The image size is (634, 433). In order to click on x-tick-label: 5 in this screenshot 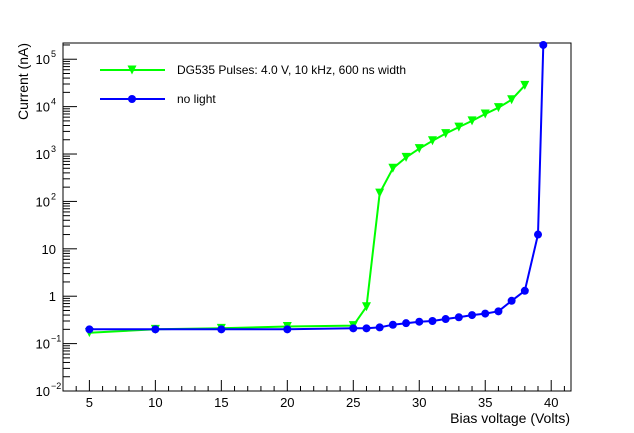, I will do `click(89, 402)`.